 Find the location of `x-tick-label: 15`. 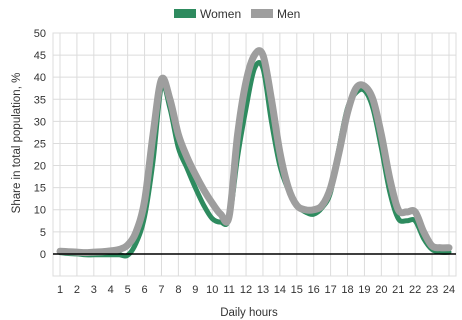

x-tick-label: 15 is located at coordinates (297, 290).